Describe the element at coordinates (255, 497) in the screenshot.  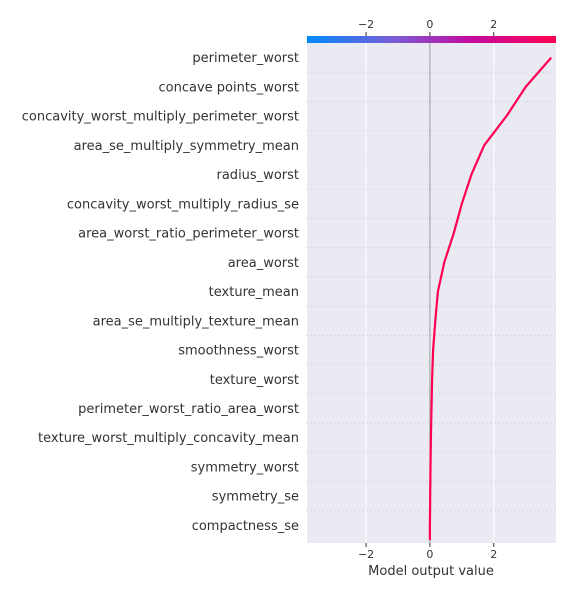
I see `feature-label: symmetry_se` at that location.